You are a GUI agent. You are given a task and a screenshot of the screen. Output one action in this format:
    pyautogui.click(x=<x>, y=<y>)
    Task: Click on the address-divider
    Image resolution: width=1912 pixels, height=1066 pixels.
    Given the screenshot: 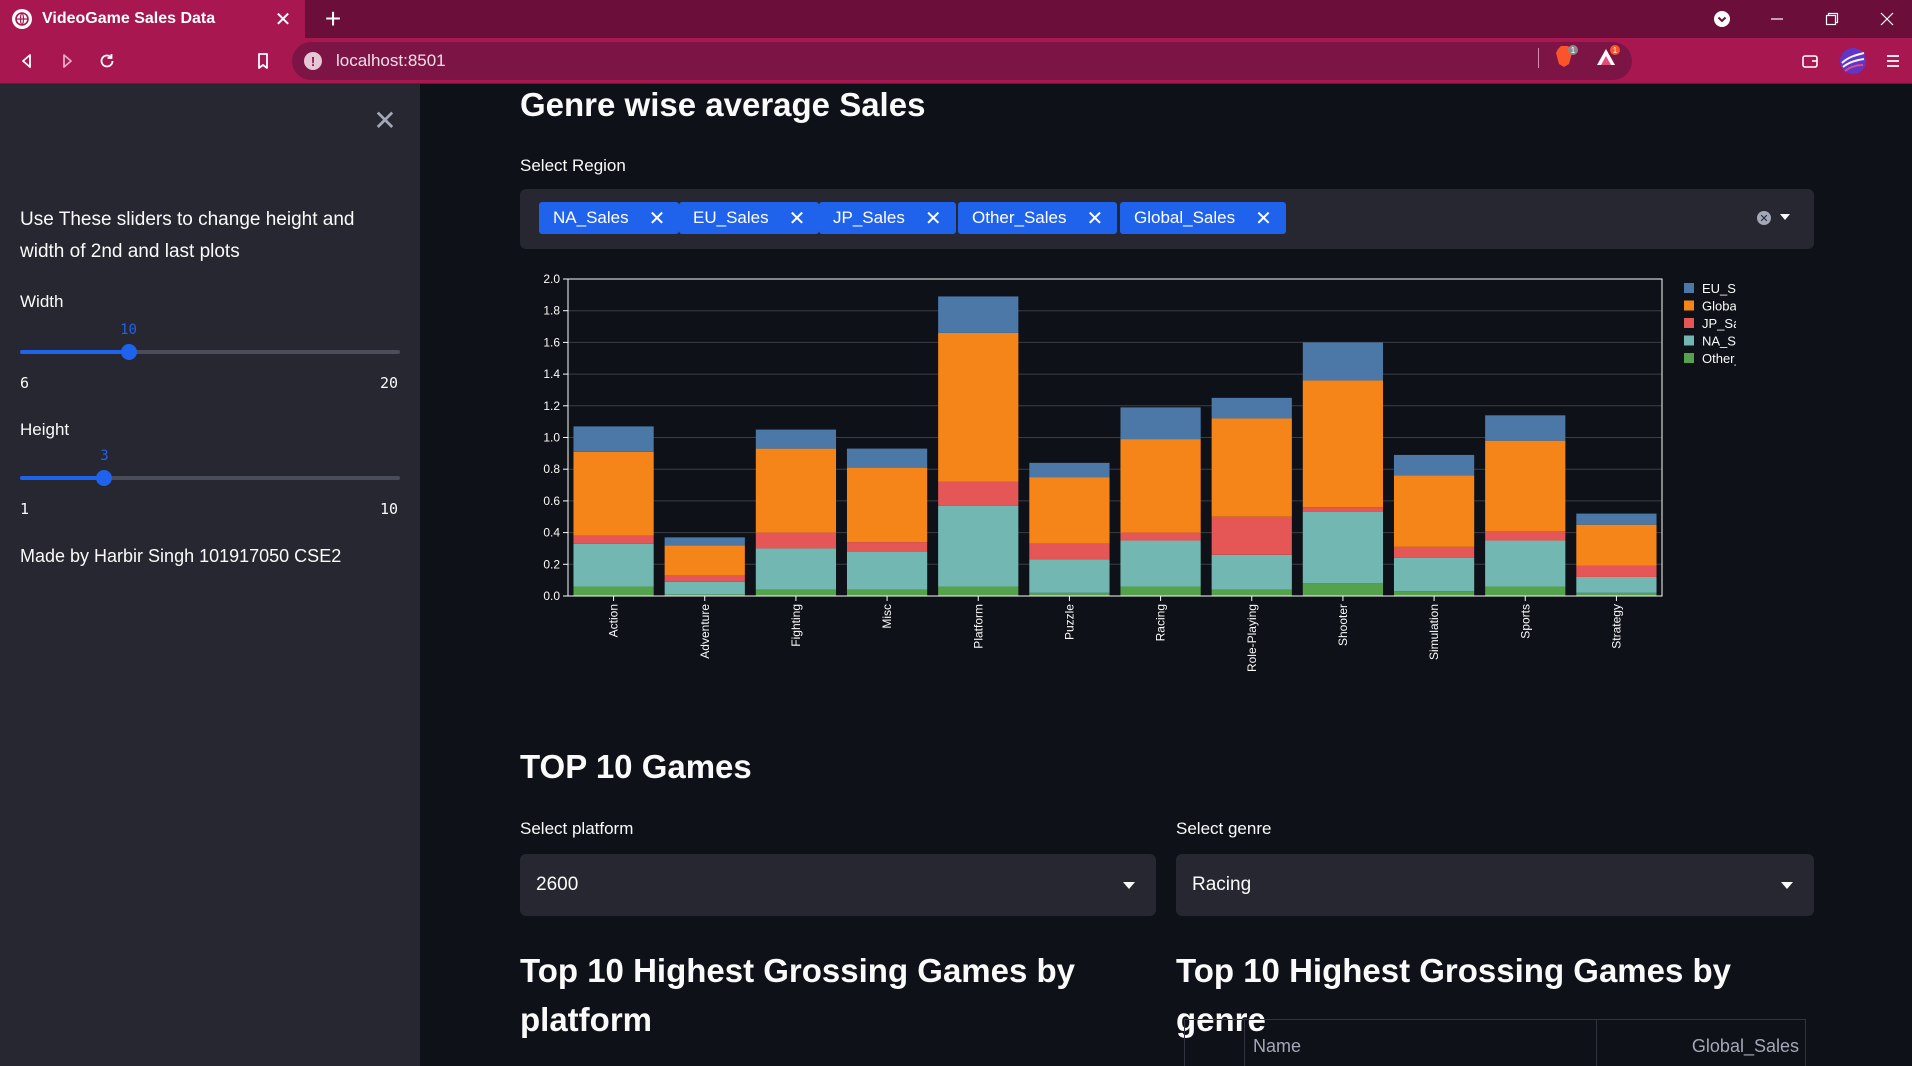 What is the action you would take?
    pyautogui.click(x=1538, y=58)
    